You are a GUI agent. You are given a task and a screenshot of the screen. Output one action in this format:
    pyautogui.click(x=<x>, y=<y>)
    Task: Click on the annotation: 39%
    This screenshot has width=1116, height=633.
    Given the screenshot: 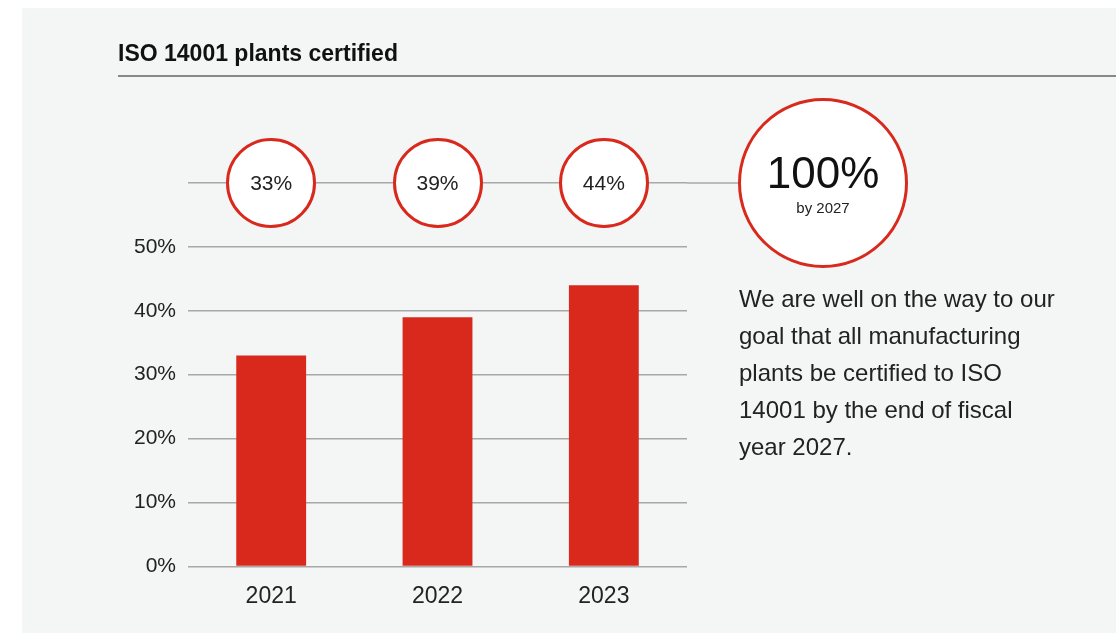 What is the action you would take?
    pyautogui.click(x=437, y=183)
    